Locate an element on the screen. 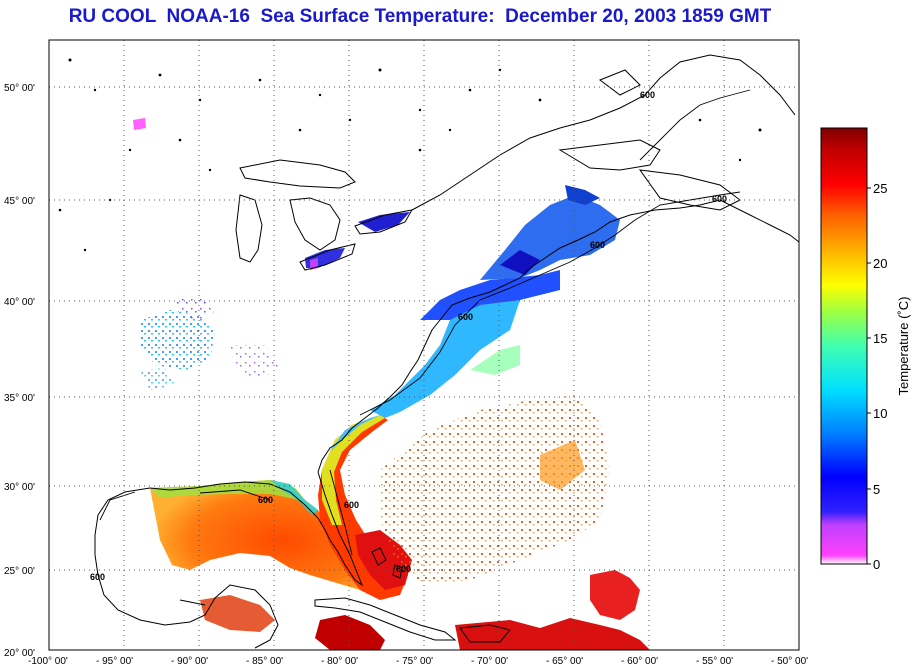 This screenshot has width=912, height=672. lon-tick-label: - 65° 00' is located at coordinates (564, 661).